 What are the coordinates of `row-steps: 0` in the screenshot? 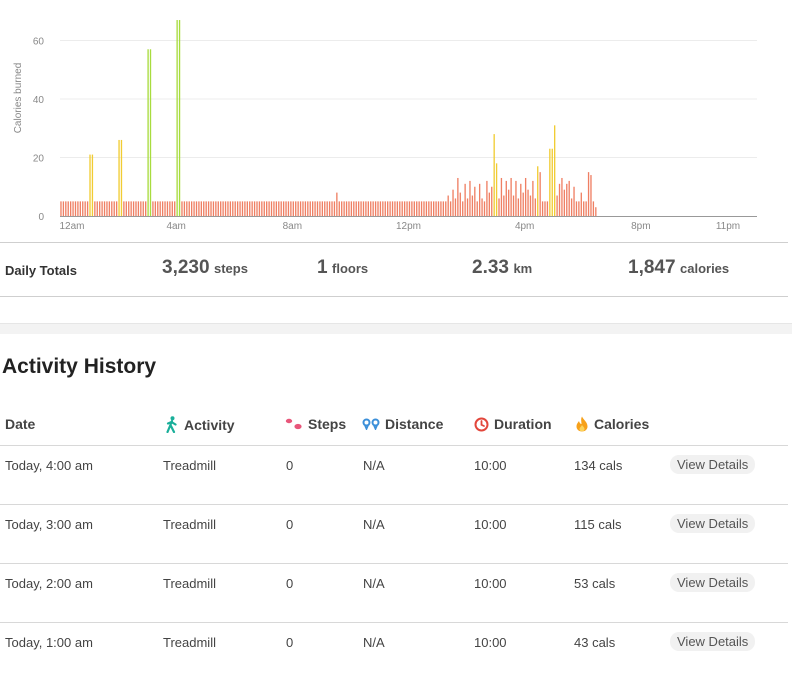 It's located at (290, 465).